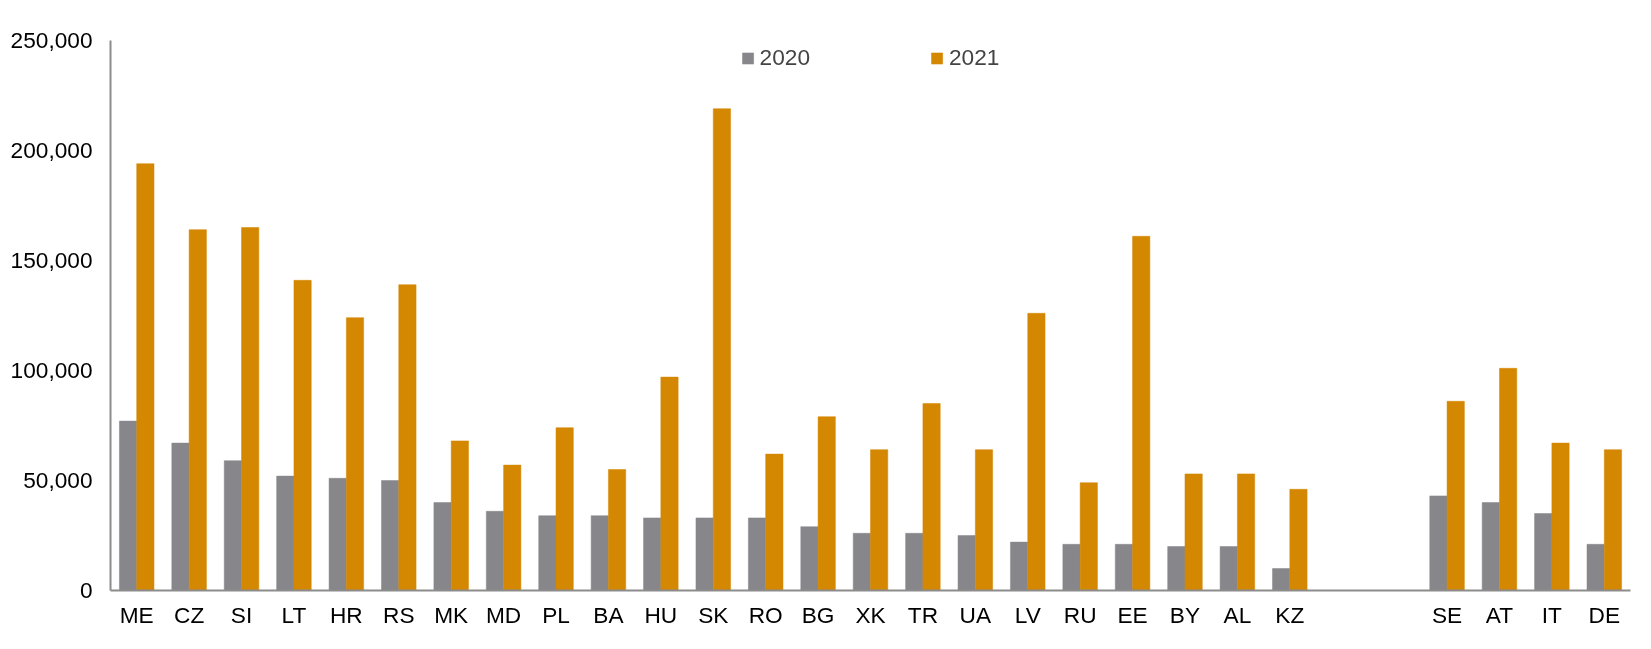 The height and width of the screenshot is (649, 1651). Describe the element at coordinates (1604, 614) in the screenshot. I see `x-tick-label: DE` at that location.